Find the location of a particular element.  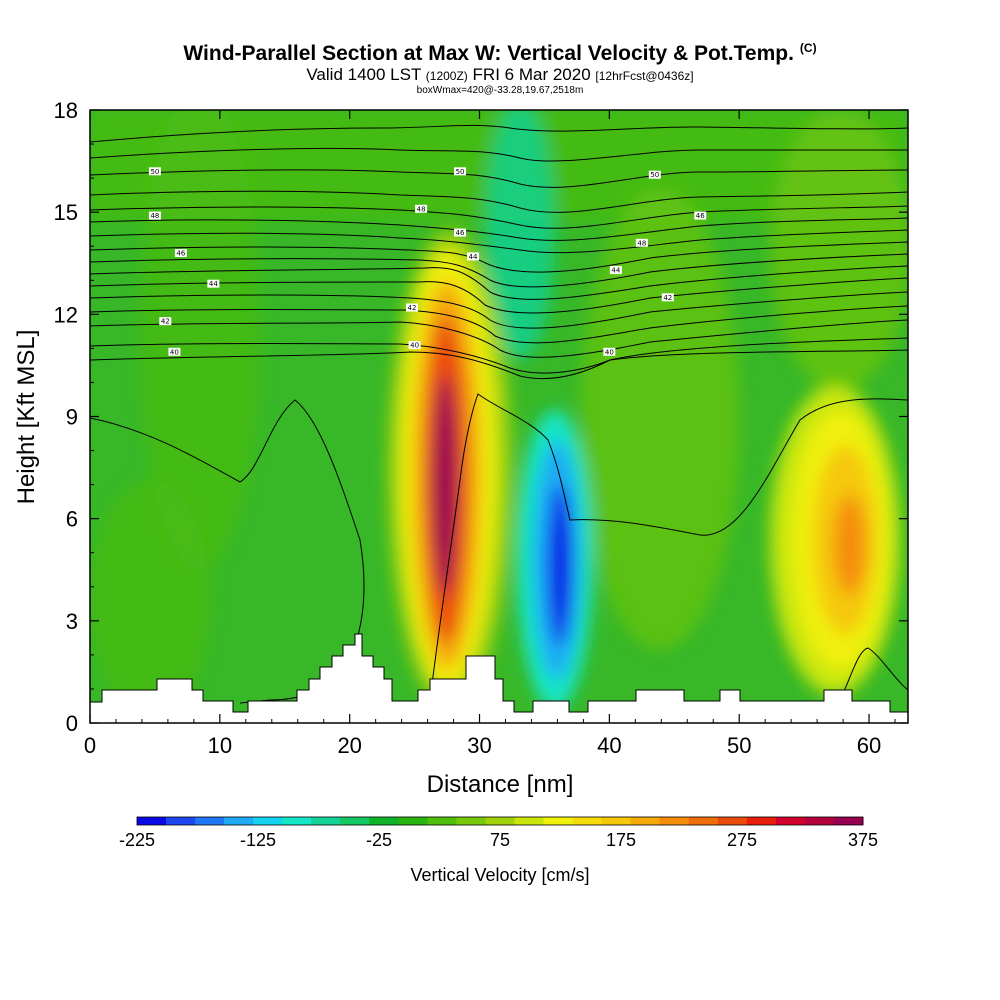

y-axis-title: Height [Kft MSL] is located at coordinates (26, 417).